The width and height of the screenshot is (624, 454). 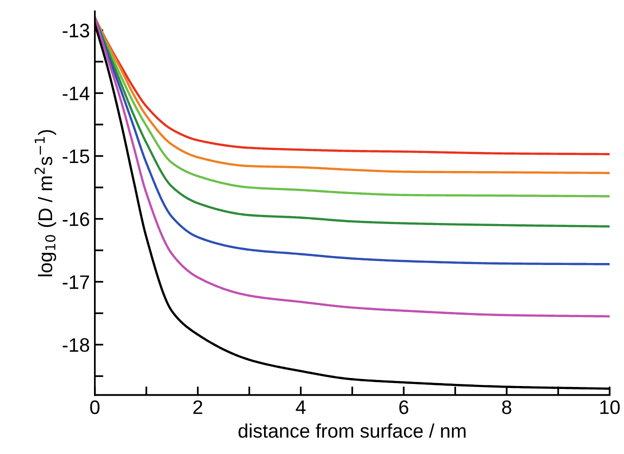 What do you see at coordinates (76, 31) in the screenshot?
I see `y-tick-label: -13` at bounding box center [76, 31].